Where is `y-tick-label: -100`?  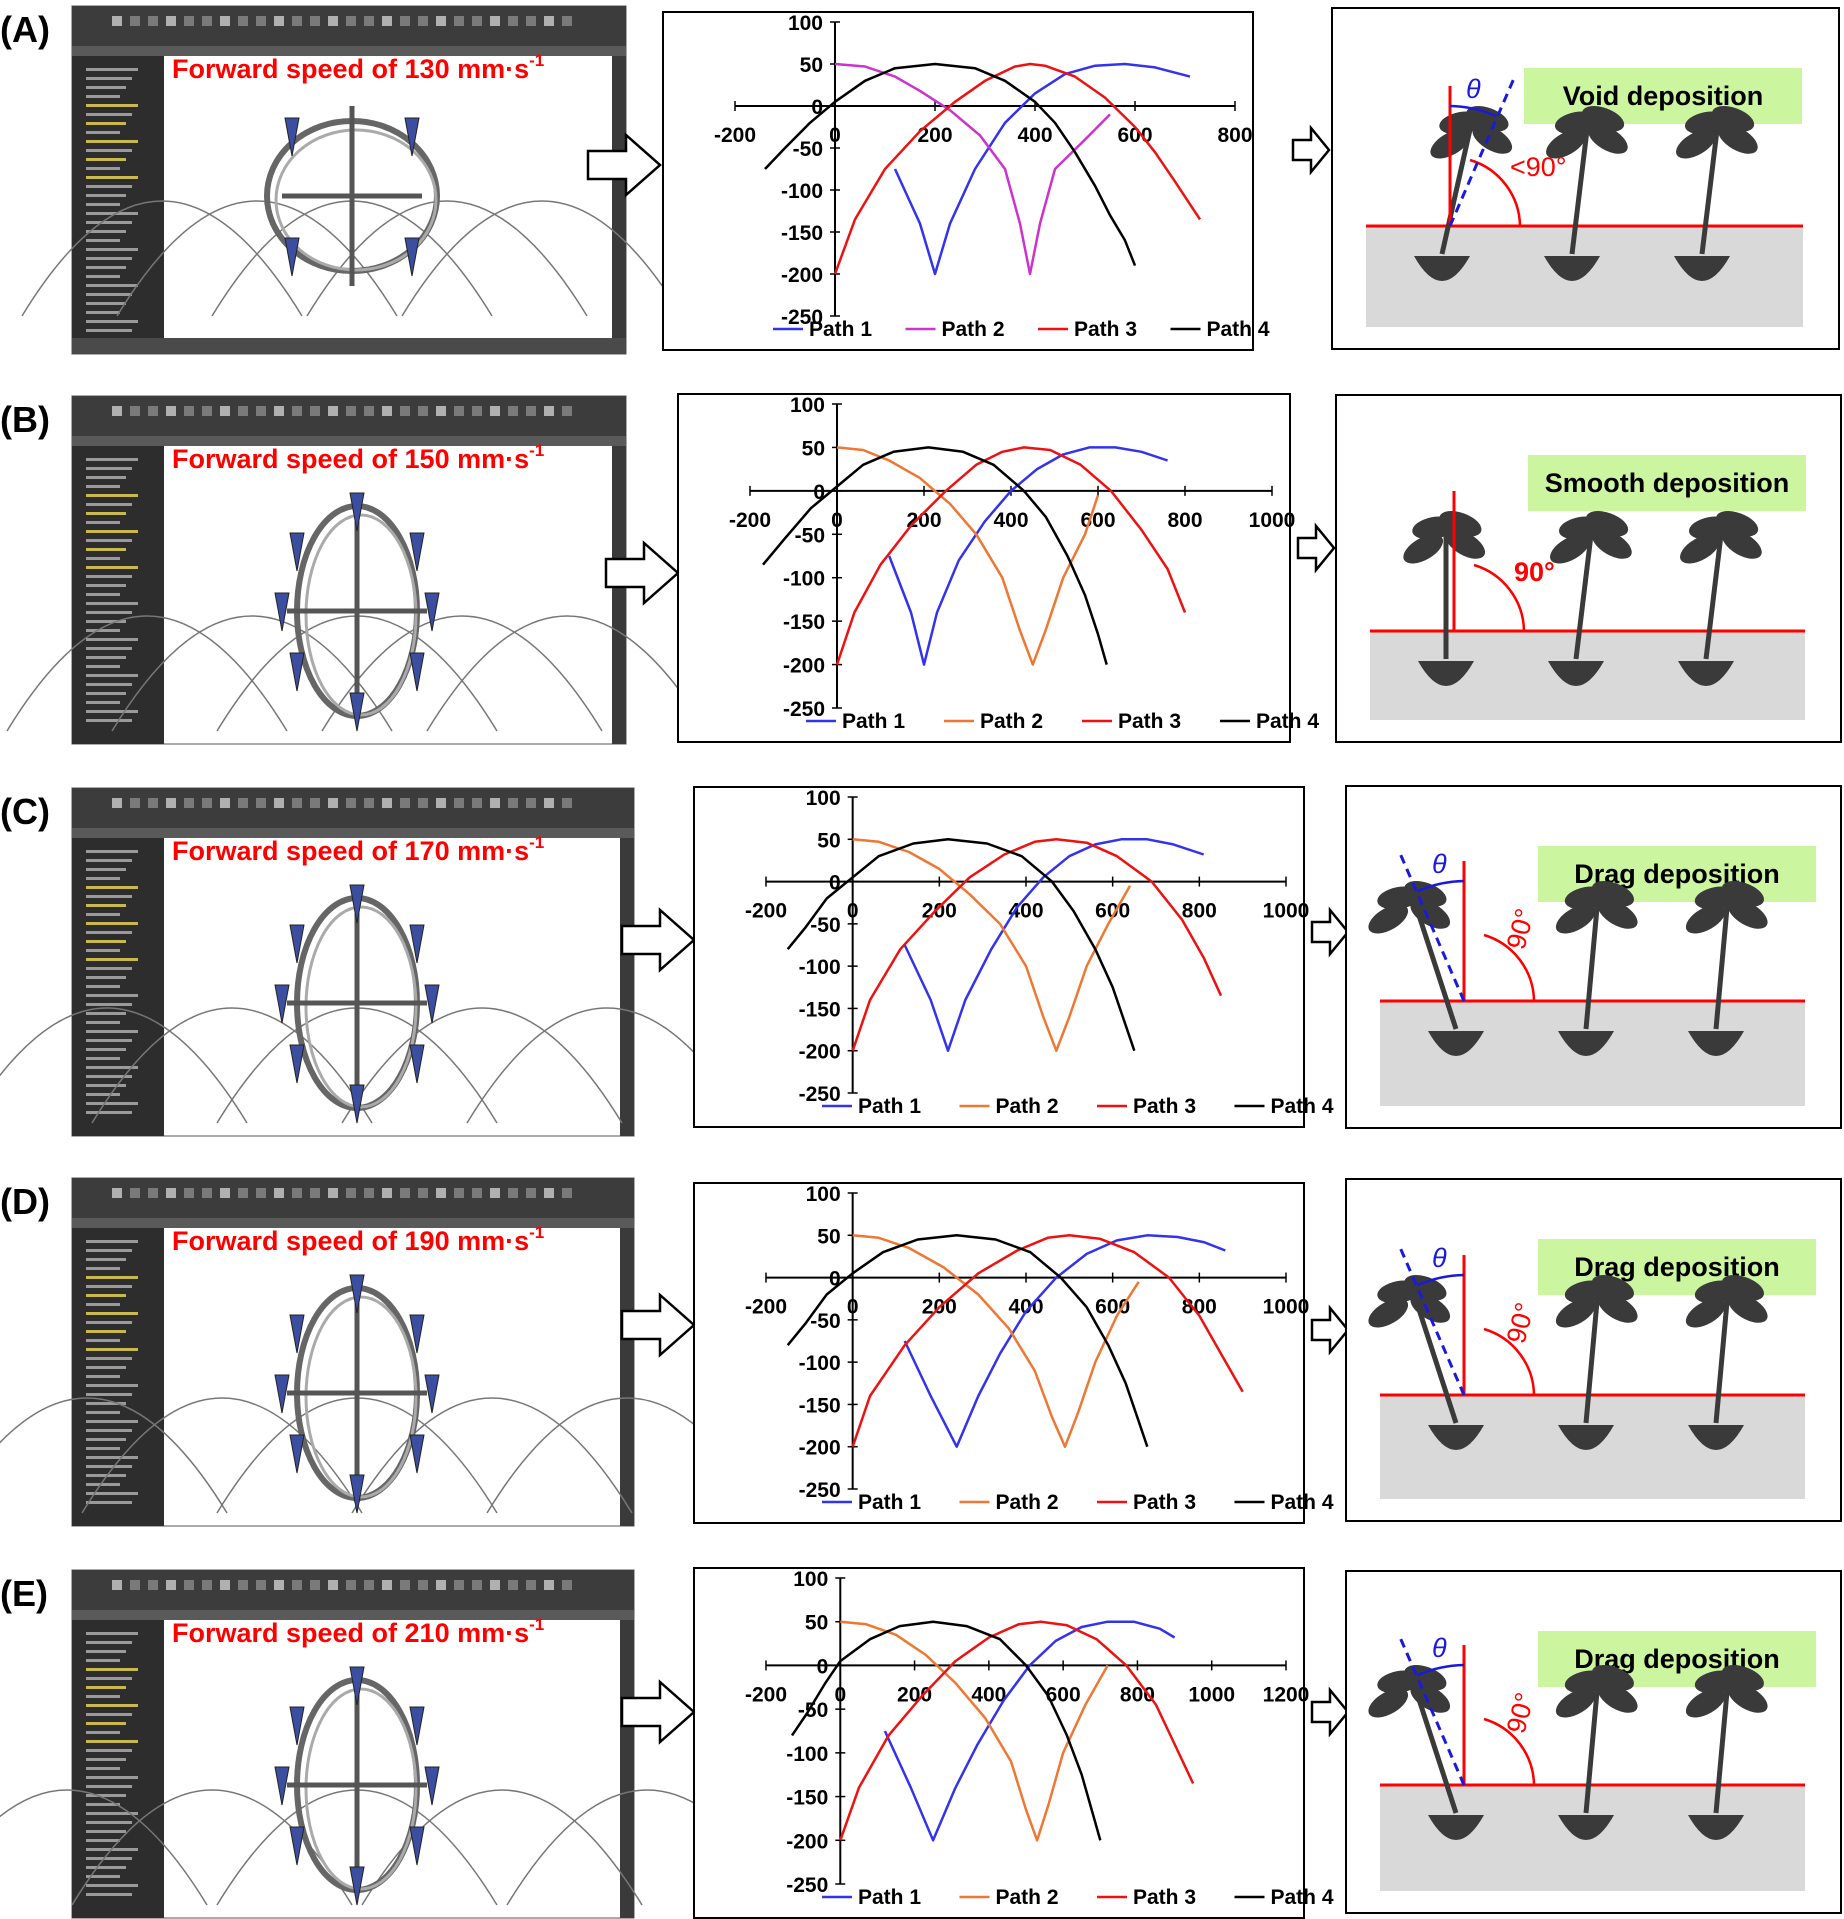
y-tick-label: -100 is located at coordinates (807, 1754).